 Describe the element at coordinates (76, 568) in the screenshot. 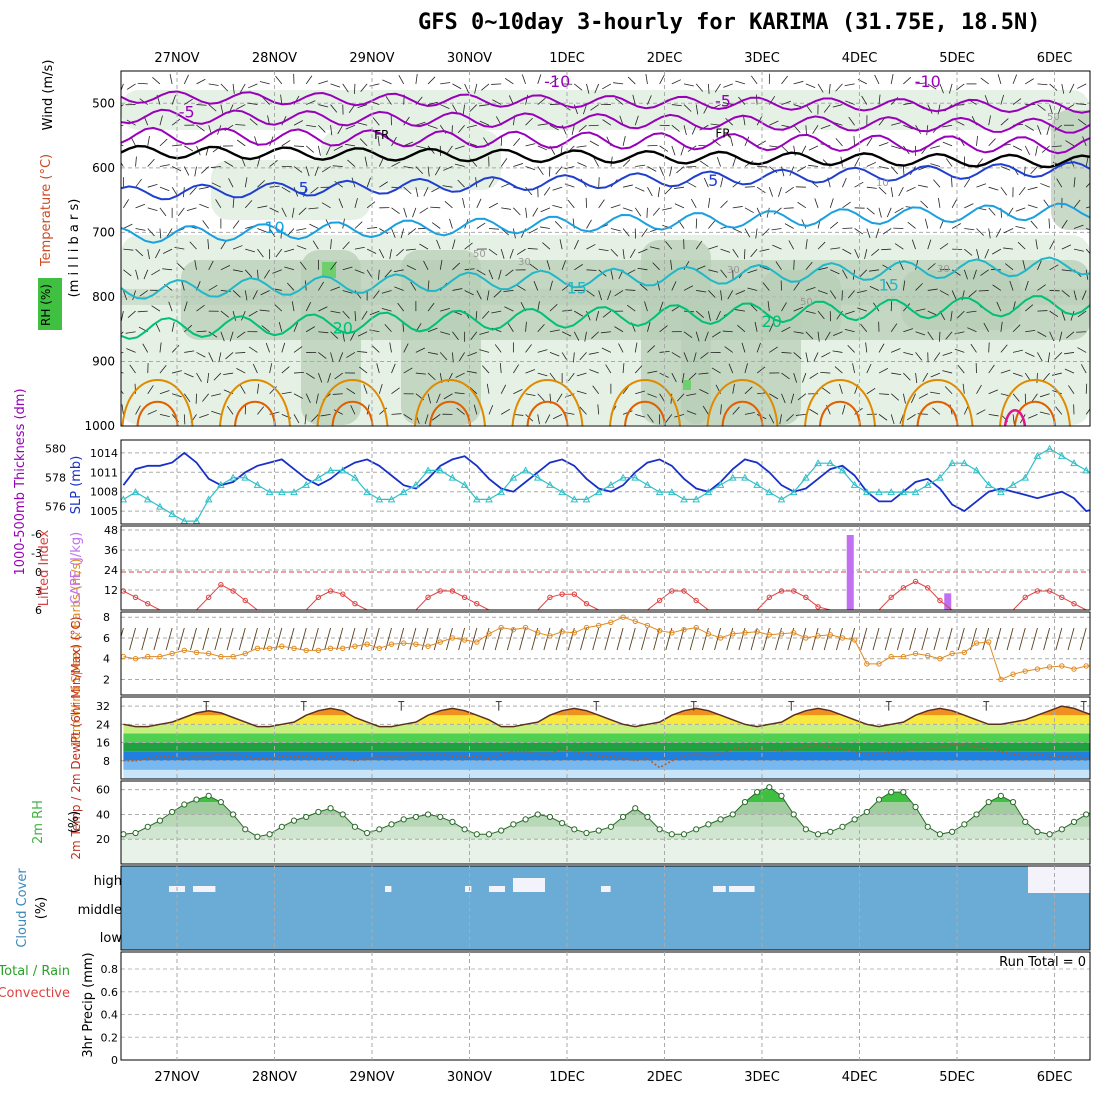

I see `cape-label: CAPE (J/kg)` at that location.